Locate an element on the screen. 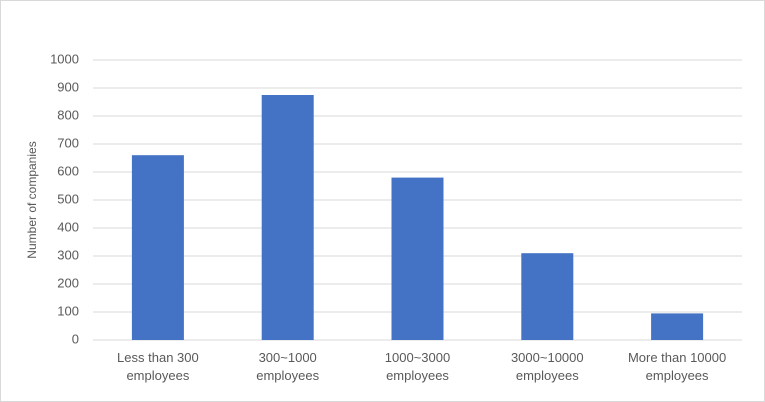 This screenshot has height=402, width=765. y-tick-label: 200 is located at coordinates (68, 282).